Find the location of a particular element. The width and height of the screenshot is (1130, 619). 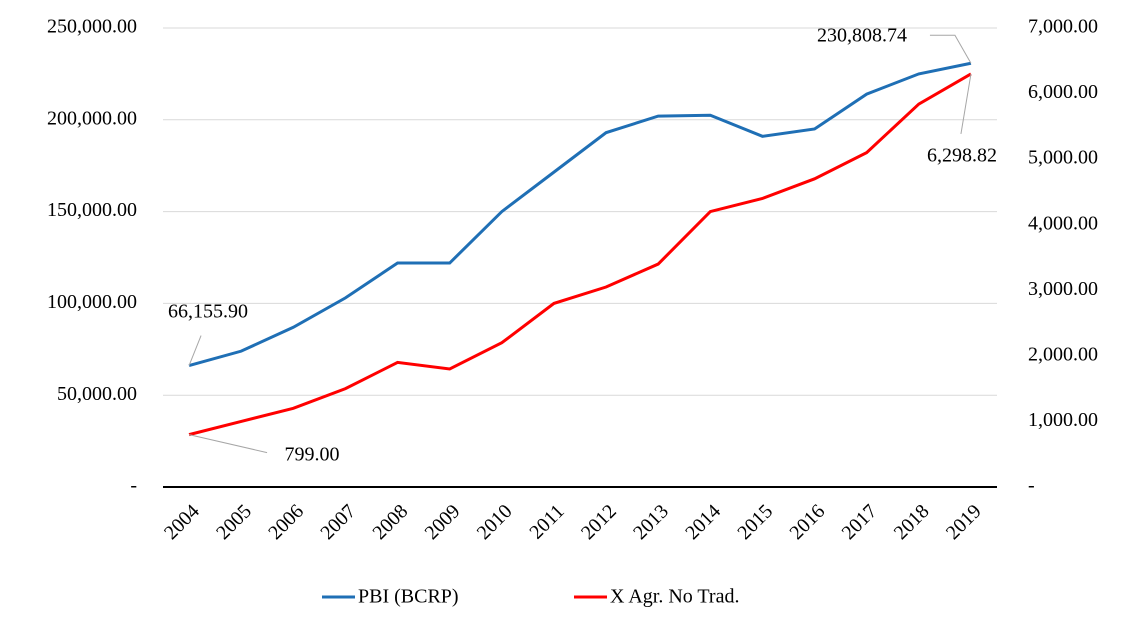

data-label: 230,808.74 is located at coordinates (862, 36).